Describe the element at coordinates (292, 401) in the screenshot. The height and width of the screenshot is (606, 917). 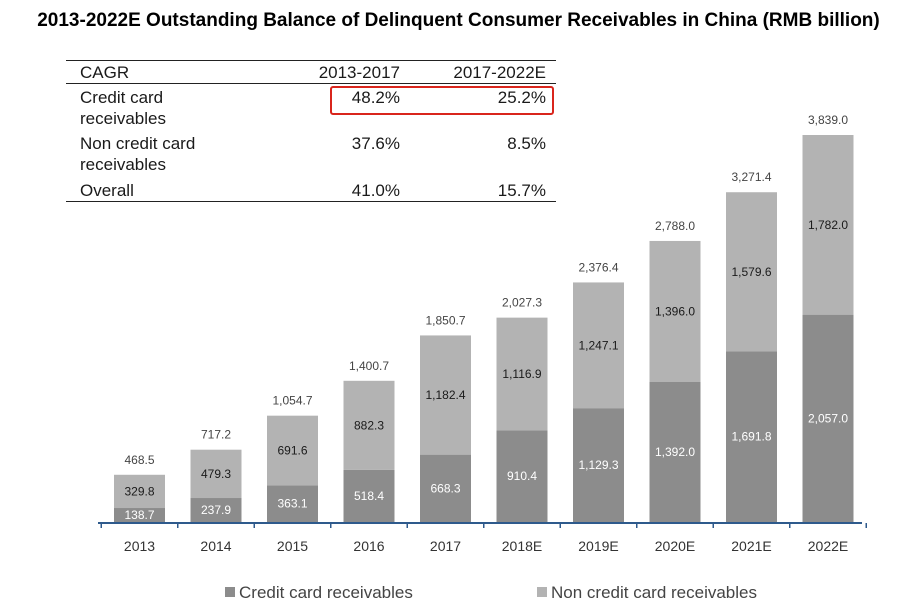
I see `data-label-total: 1,054.7` at that location.